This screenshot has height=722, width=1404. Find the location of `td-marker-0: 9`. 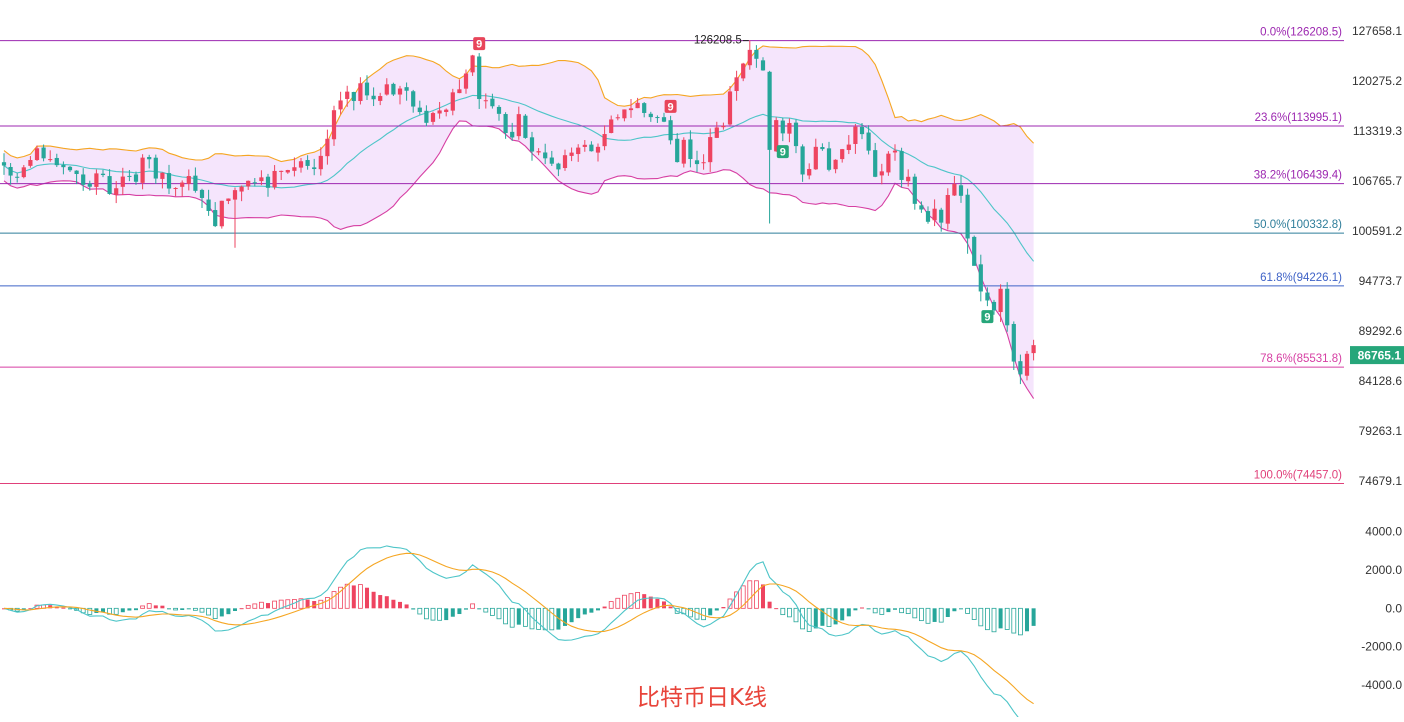

td-marker-0: 9 is located at coordinates (479, 45).